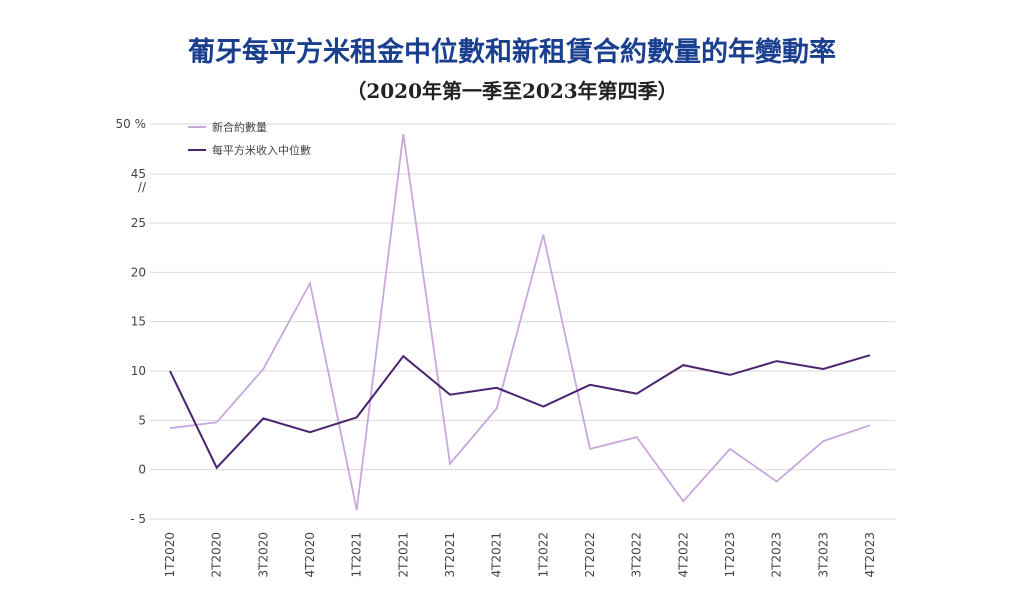 Image resolution: width=1024 pixels, height=611 pixels. I want to click on x-tick-label: 1T2022, so click(543, 555).